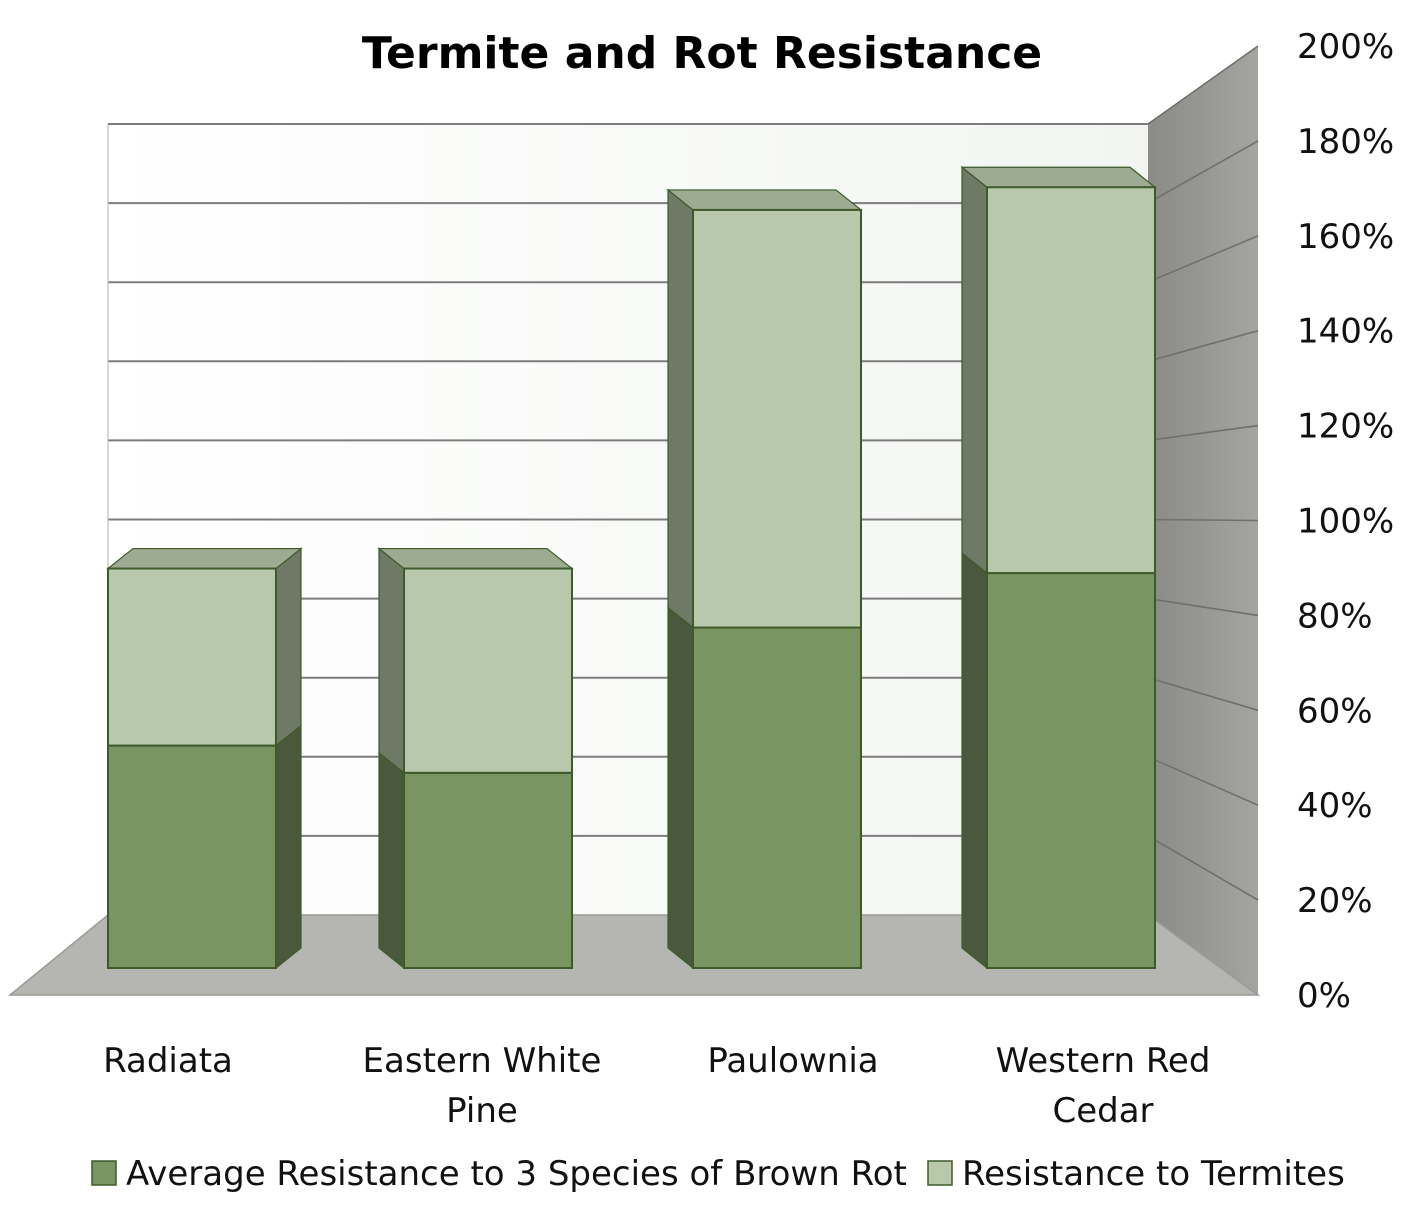  Describe the element at coordinates (1345, 142) in the screenshot. I see `y-tick-label: 180%` at that location.